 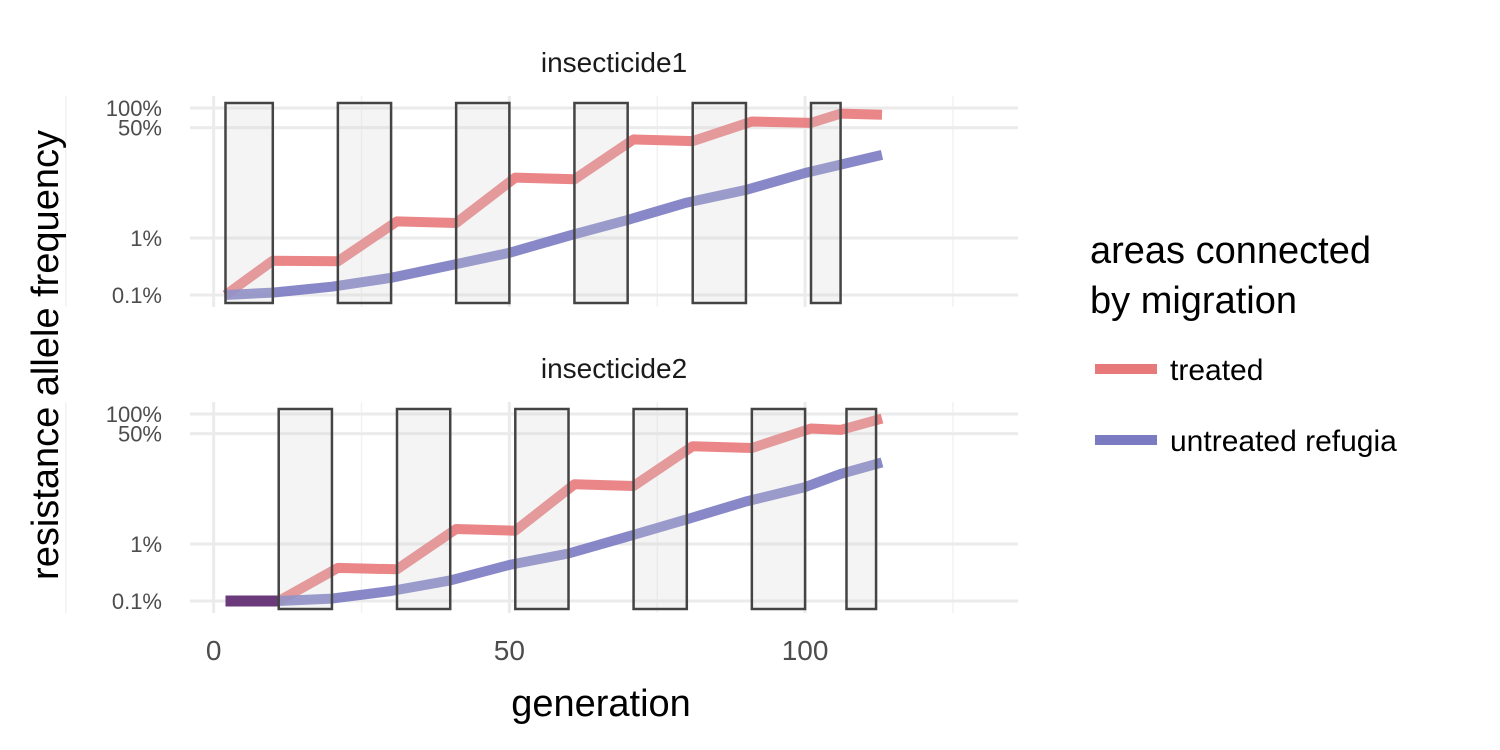 I want to click on legend-label-untreated-refugia: untreated refugia, so click(x=1283, y=441).